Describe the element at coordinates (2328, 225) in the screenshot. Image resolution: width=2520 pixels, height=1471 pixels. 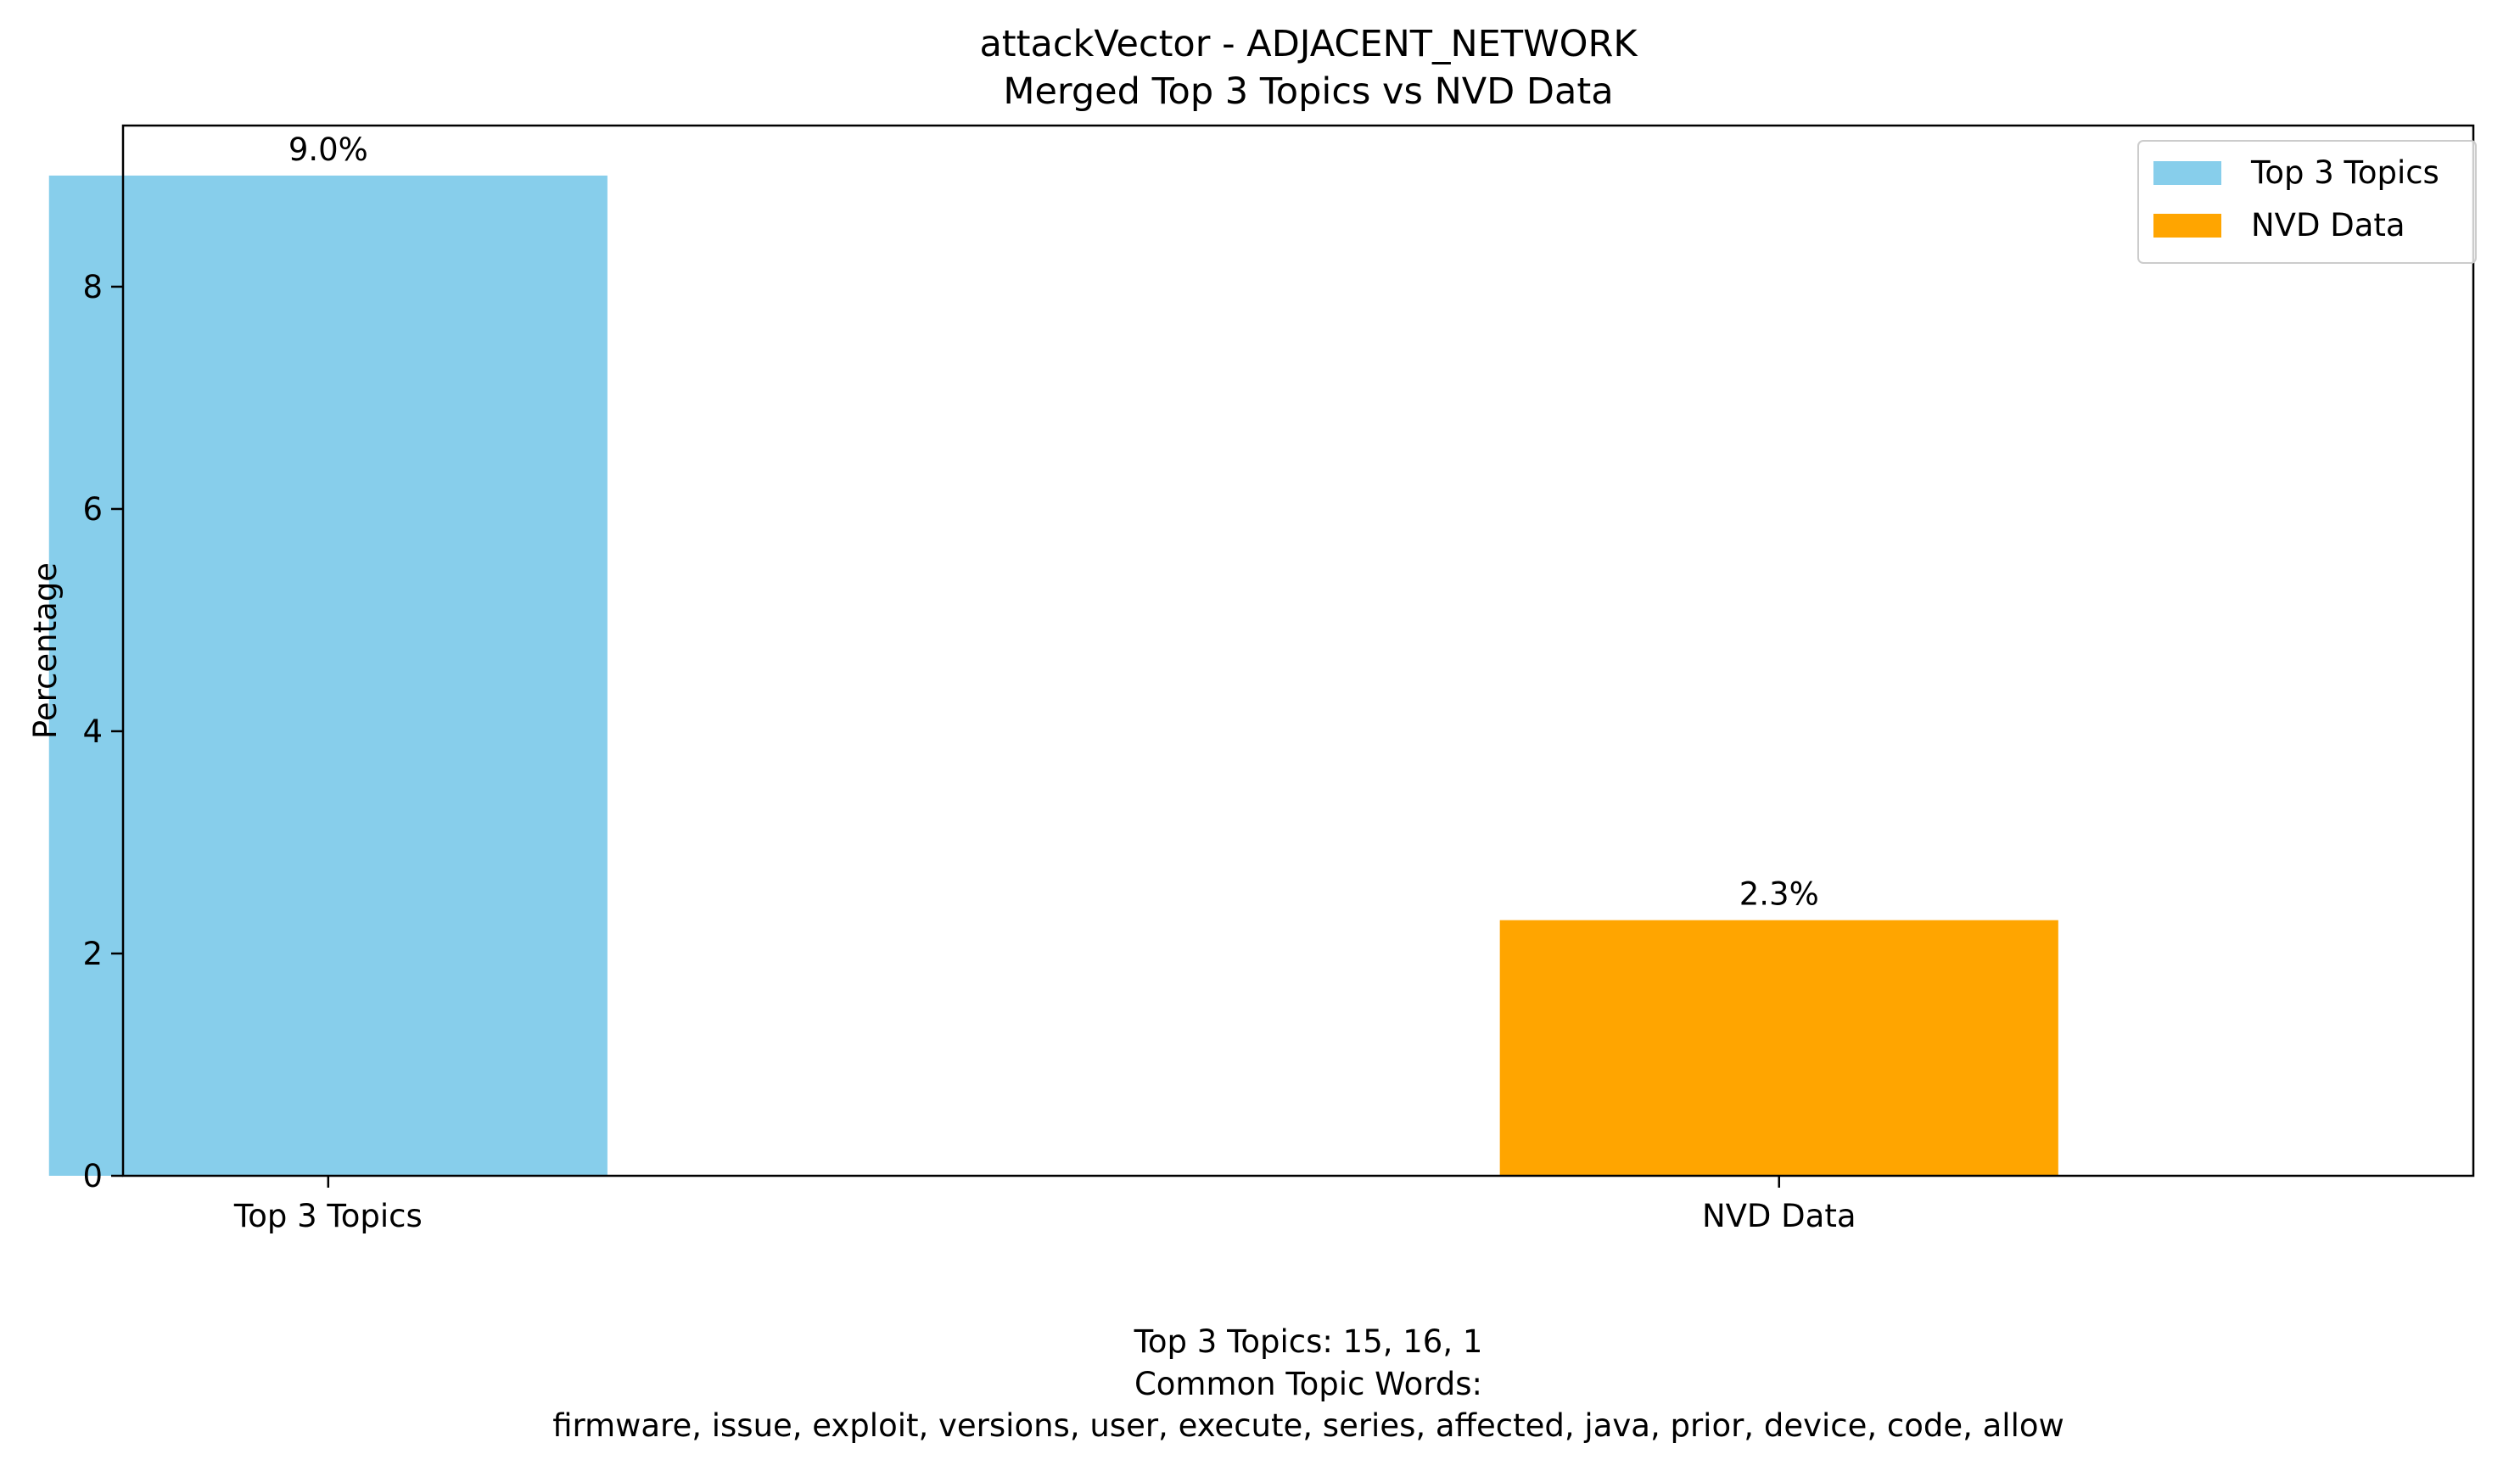
I see `legend-label-1: NVD Data` at that location.